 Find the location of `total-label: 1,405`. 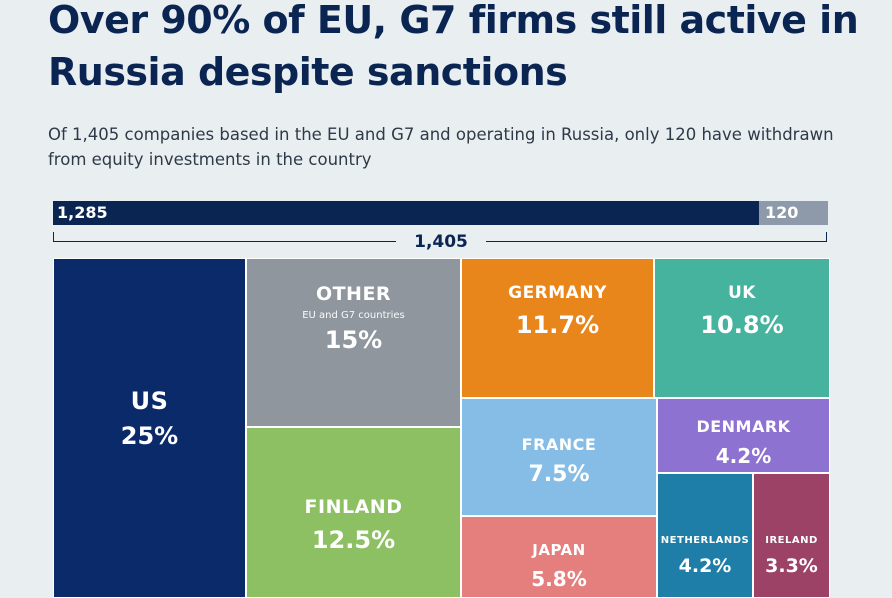

total-label: 1,405 is located at coordinates (441, 242).